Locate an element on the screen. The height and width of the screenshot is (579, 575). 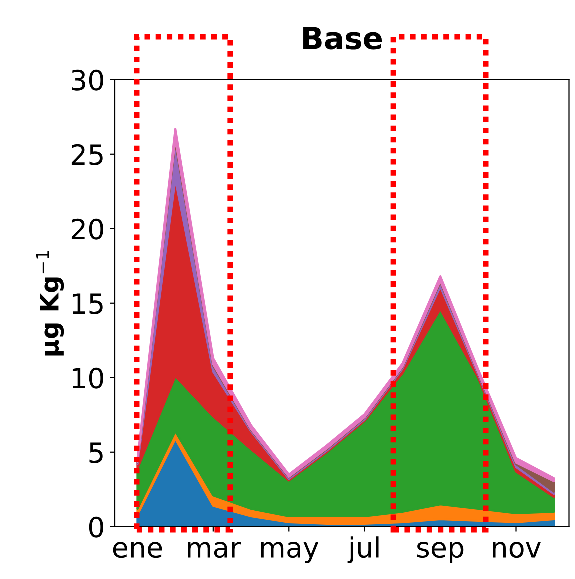
y-tick-label: 30 is located at coordinates (88, 80).